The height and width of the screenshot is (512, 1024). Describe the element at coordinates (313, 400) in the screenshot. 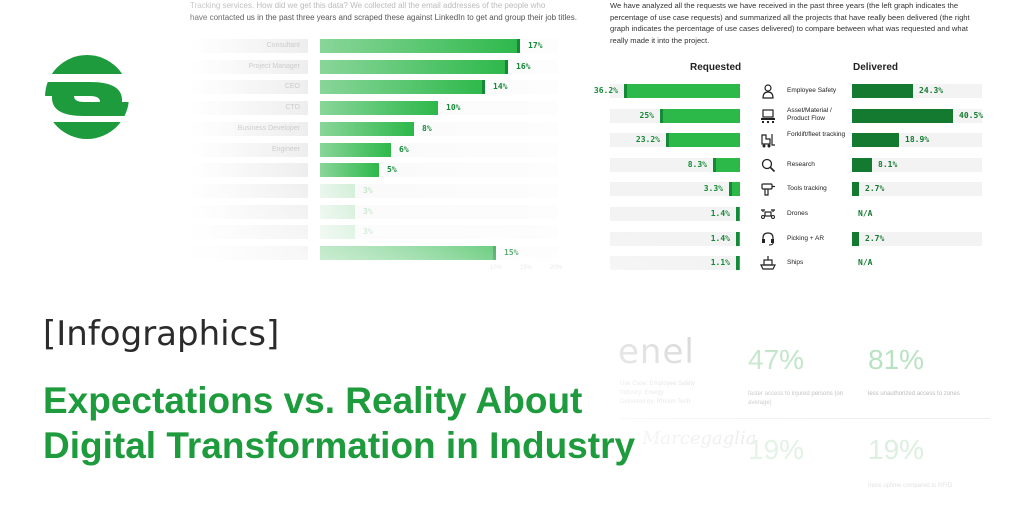

I see `title-line: Expectations vs. Reality About` at that location.